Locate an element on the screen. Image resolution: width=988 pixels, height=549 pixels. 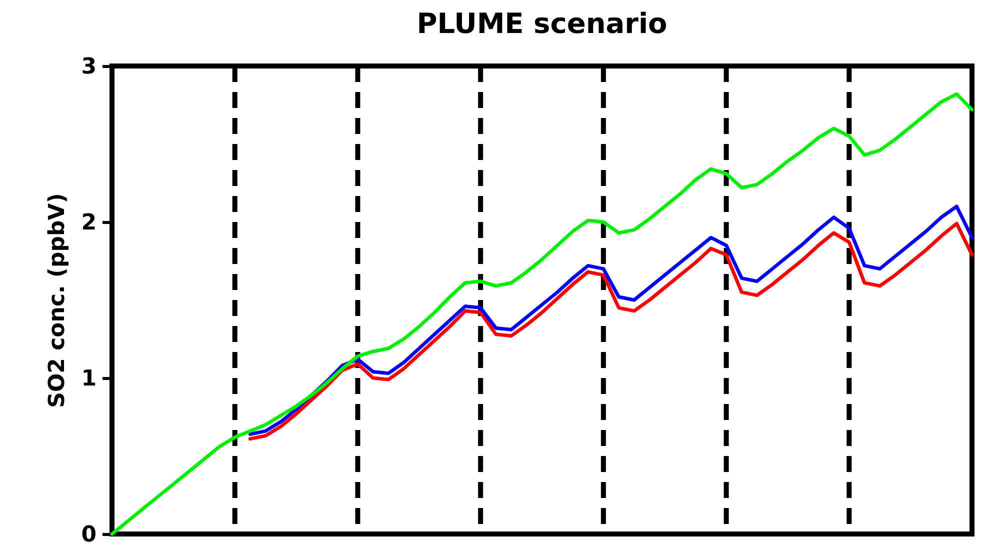
y-tick-label: 1 is located at coordinates (88, 379).